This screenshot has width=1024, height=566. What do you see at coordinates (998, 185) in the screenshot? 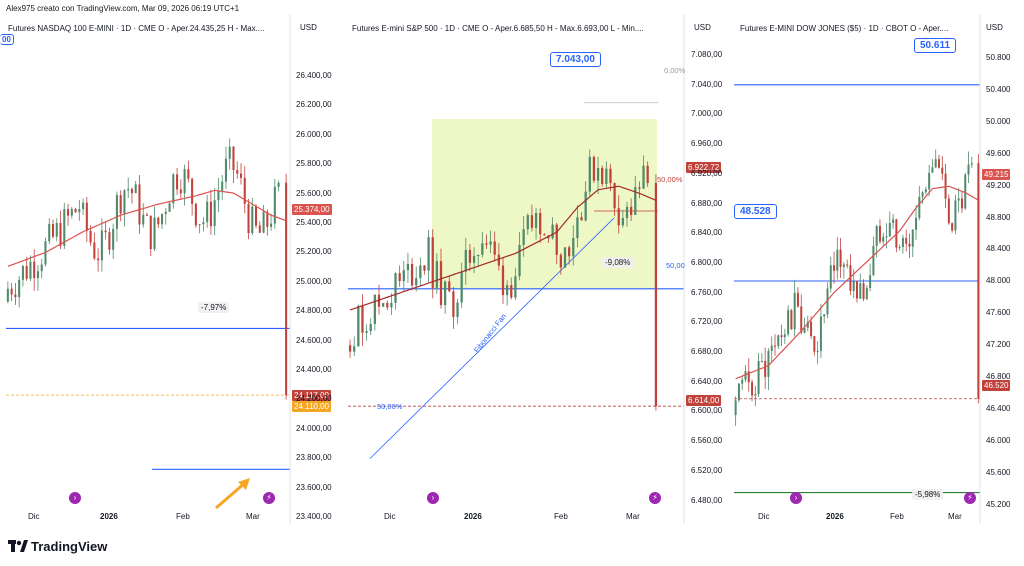
I see `y-tick-label: 49.200` at bounding box center [998, 185].